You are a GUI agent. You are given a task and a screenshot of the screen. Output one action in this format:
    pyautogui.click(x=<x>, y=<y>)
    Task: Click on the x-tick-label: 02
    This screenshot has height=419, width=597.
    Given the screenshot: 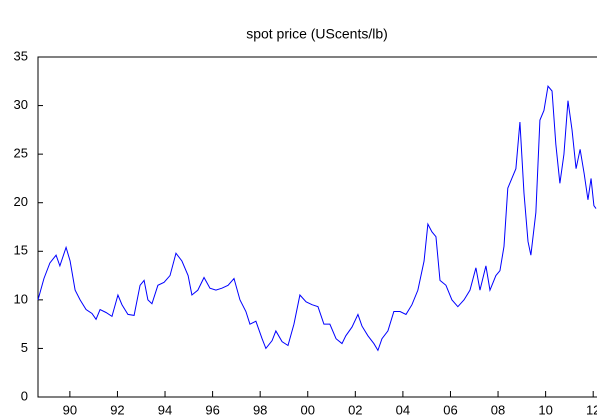 What is the action you would take?
    pyautogui.click(x=355, y=409)
    